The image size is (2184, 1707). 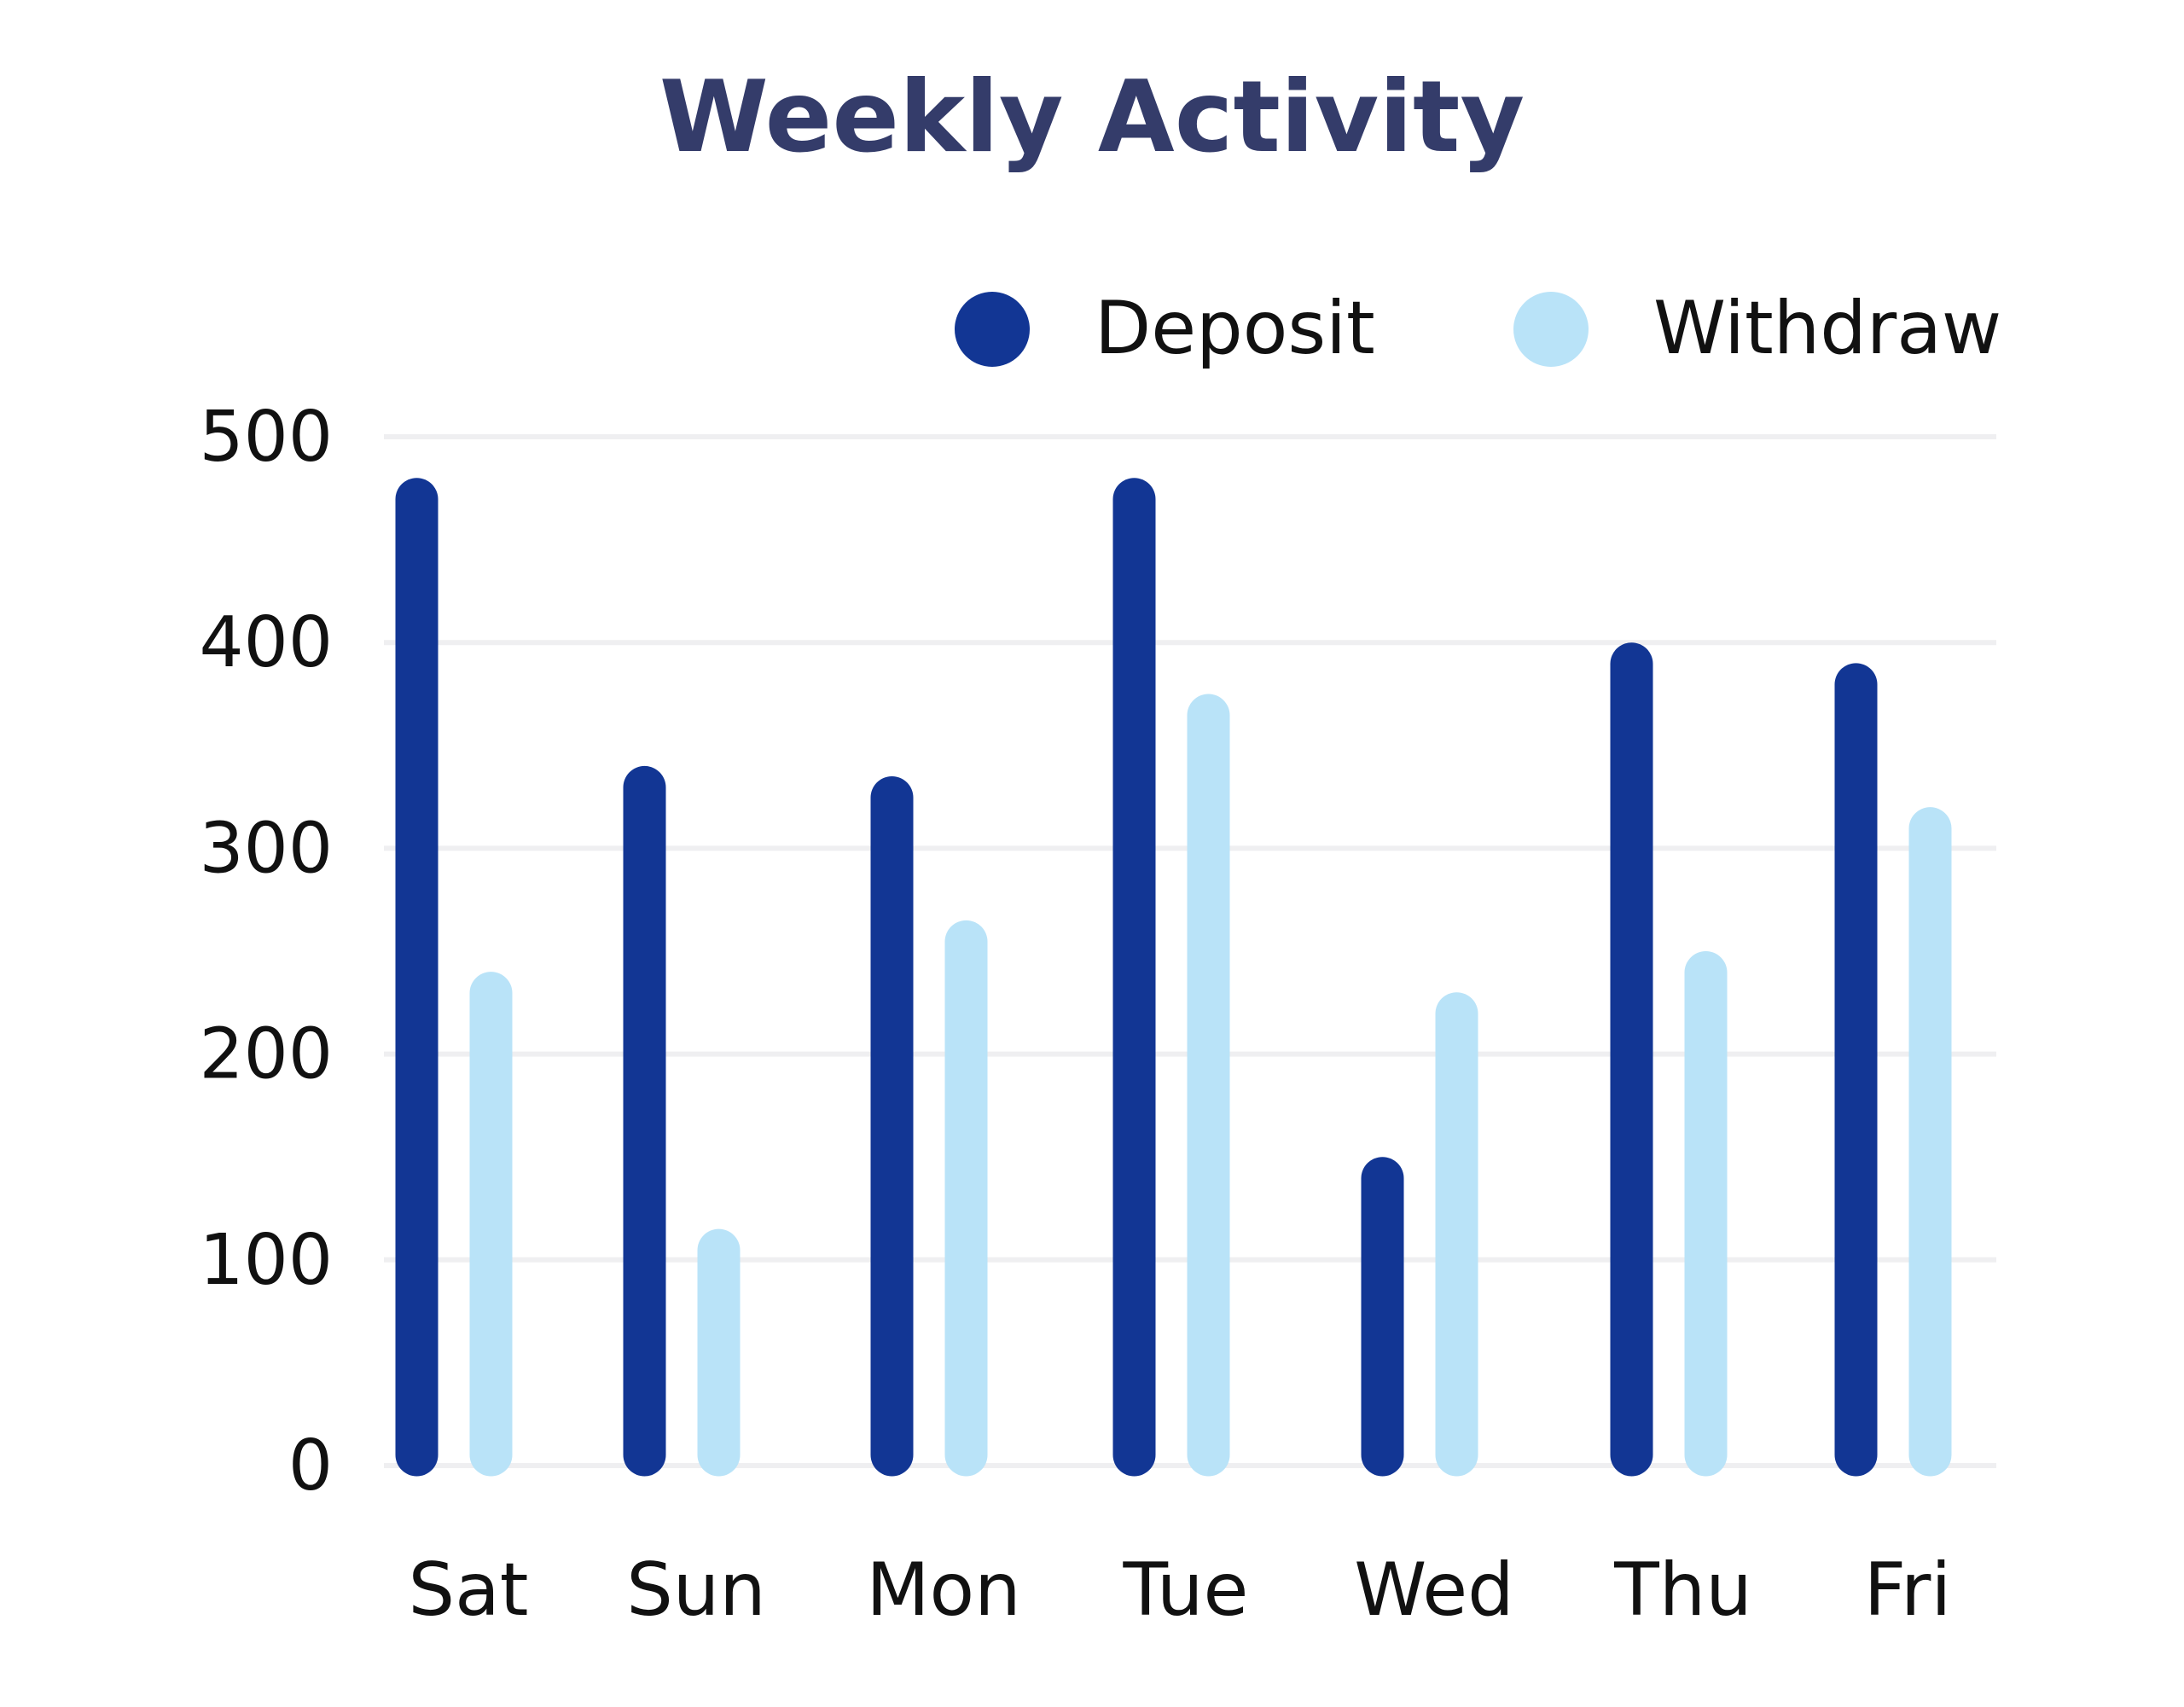 What do you see at coordinates (1632, 1060) in the screenshot?
I see `bar-deposit-thu` at bounding box center [1632, 1060].